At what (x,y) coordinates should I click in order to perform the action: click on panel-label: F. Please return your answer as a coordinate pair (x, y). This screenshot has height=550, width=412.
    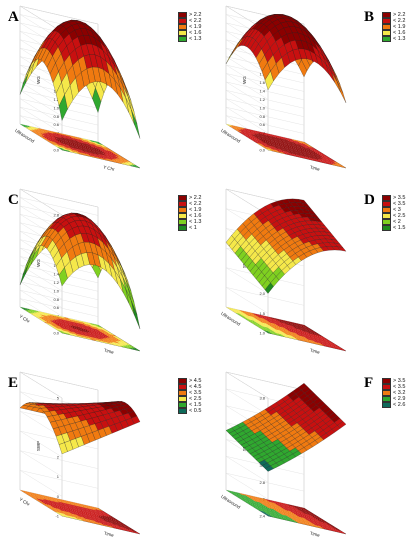
    Looking at the image, I should click on (369, 383).